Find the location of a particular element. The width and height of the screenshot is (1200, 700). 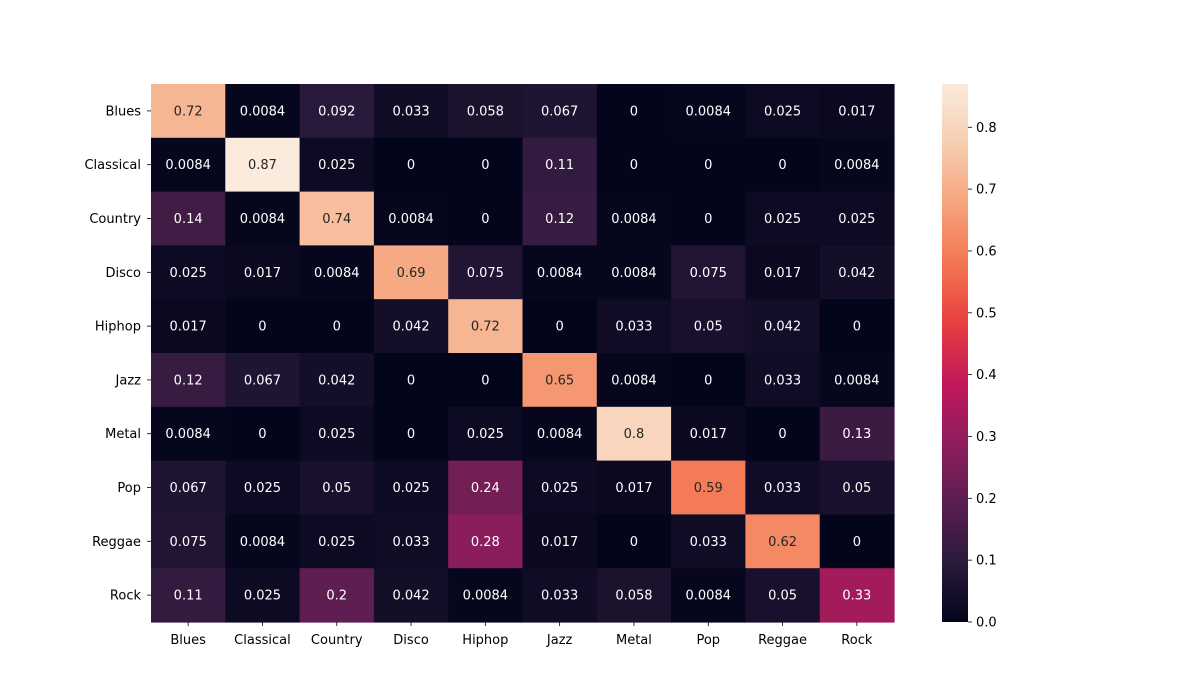

y-tick-label: Reggae is located at coordinates (116, 542).